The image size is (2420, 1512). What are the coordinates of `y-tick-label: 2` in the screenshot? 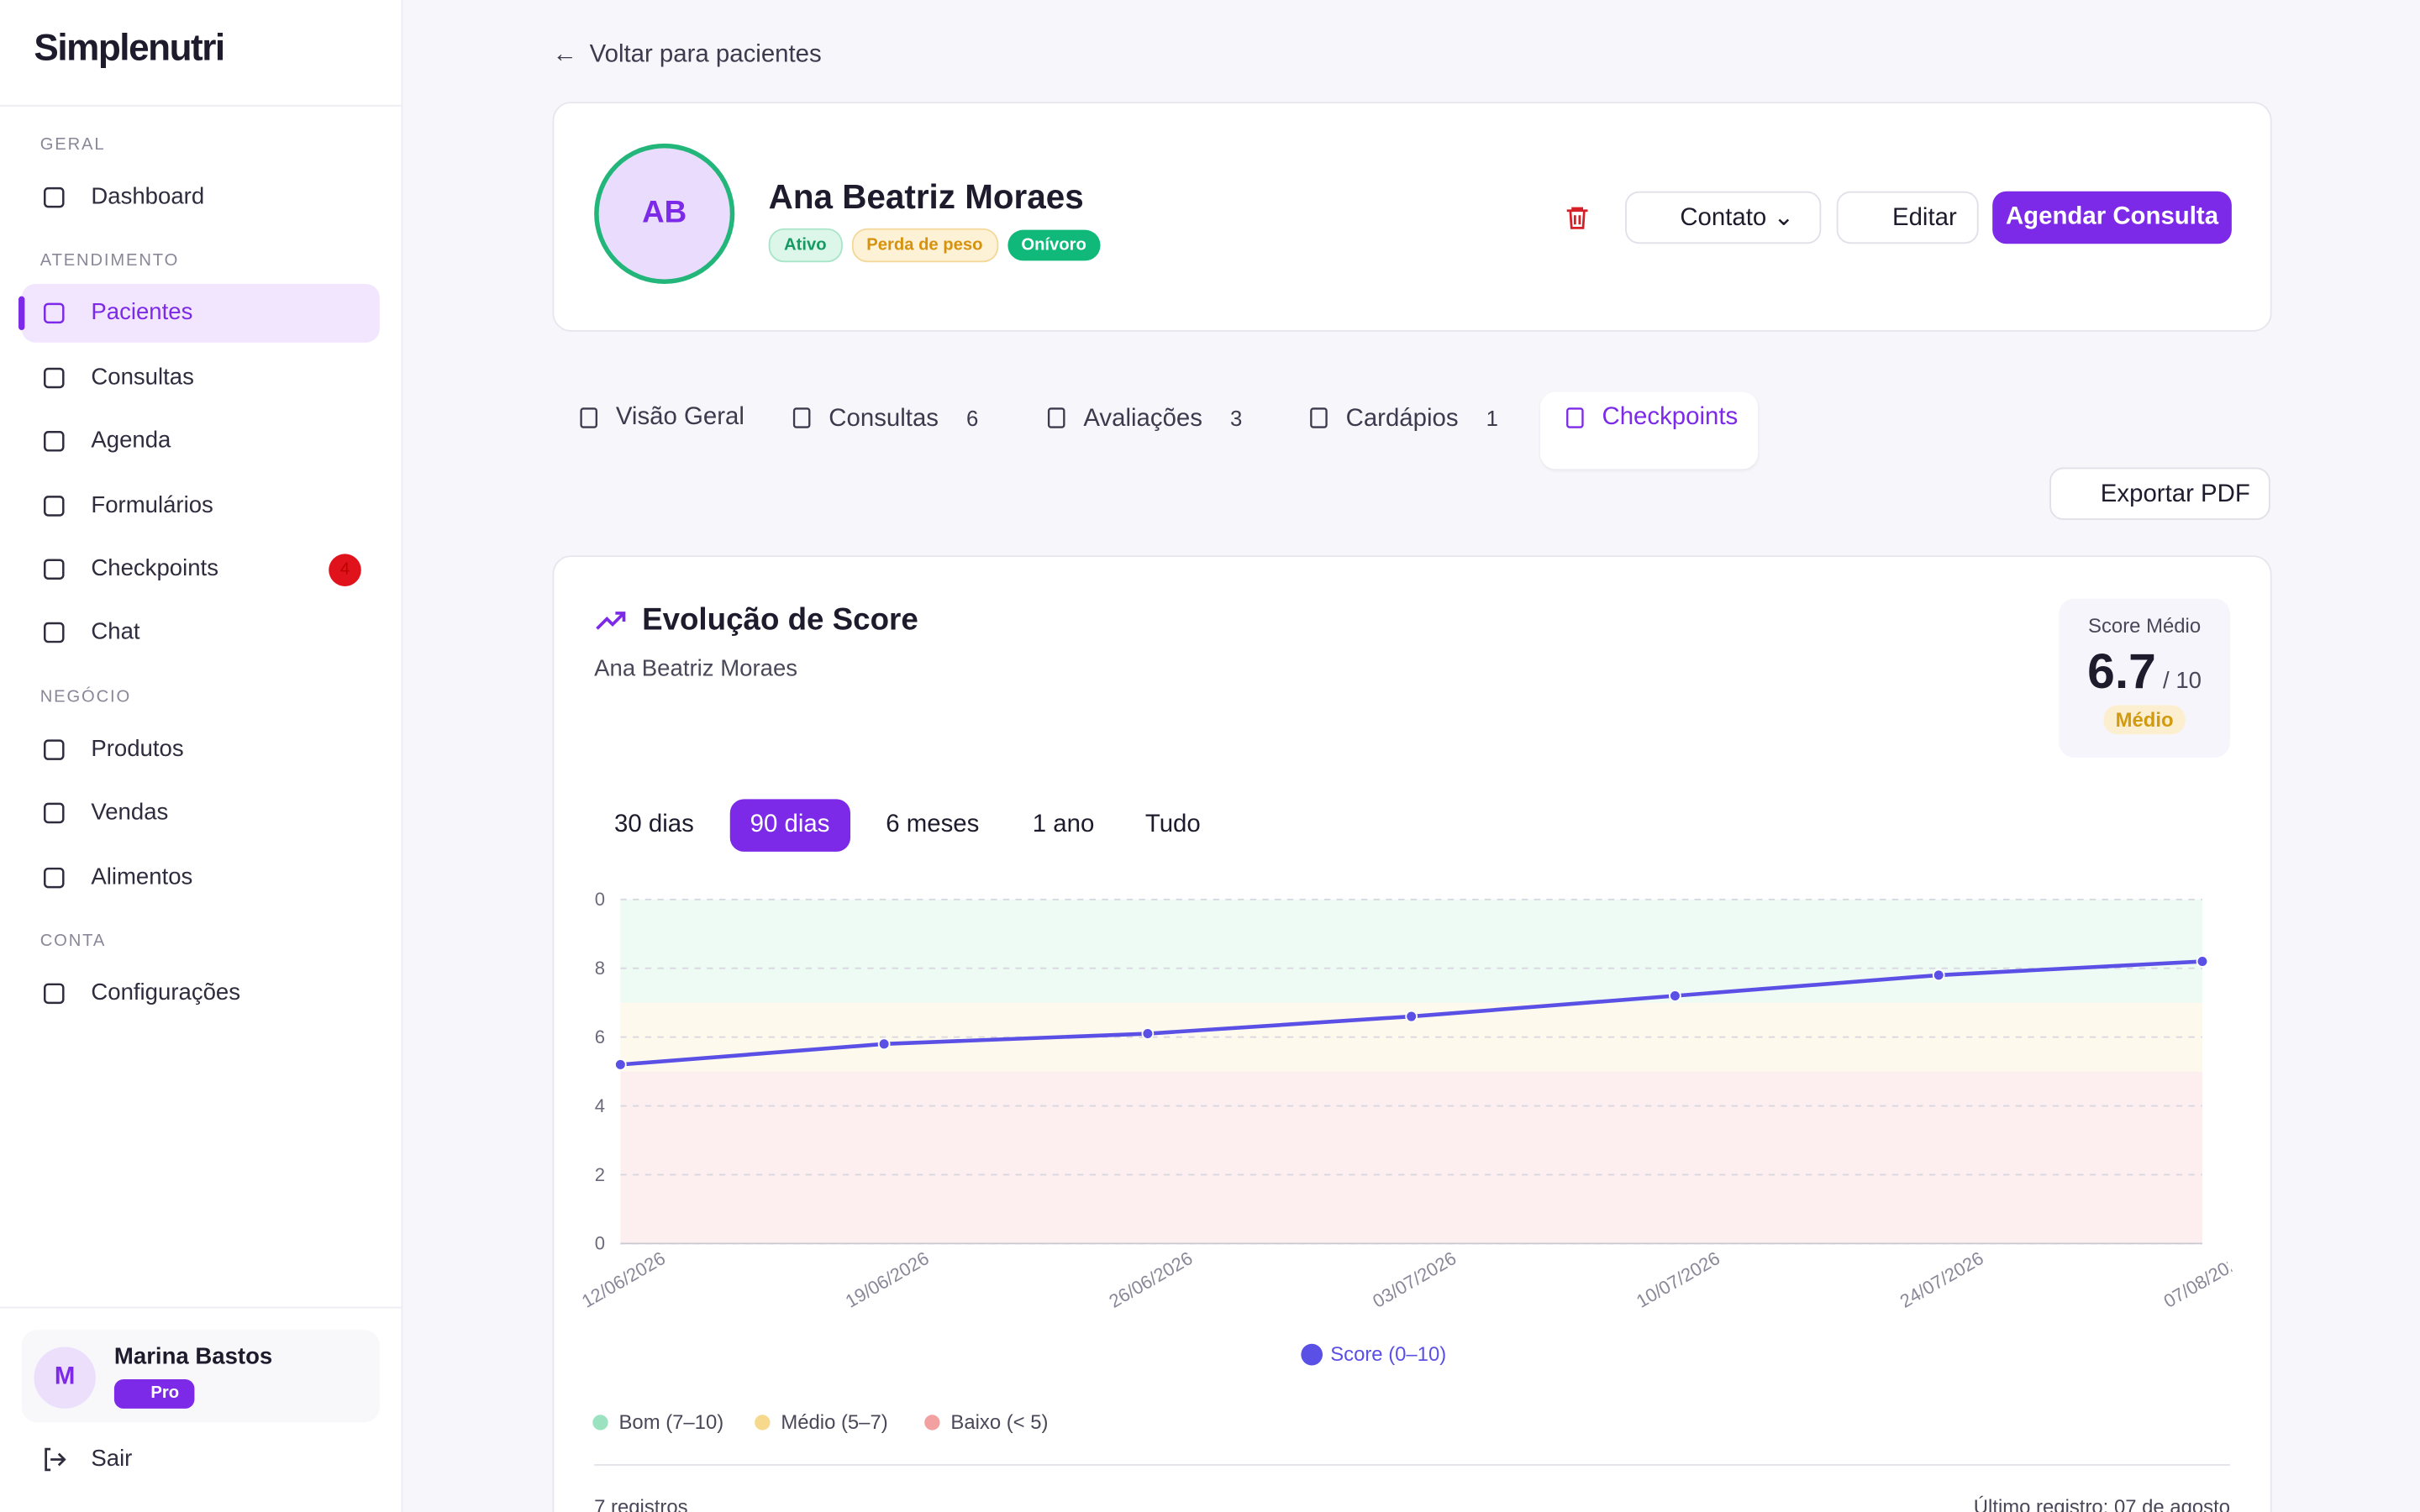 It's located at (600, 1174).